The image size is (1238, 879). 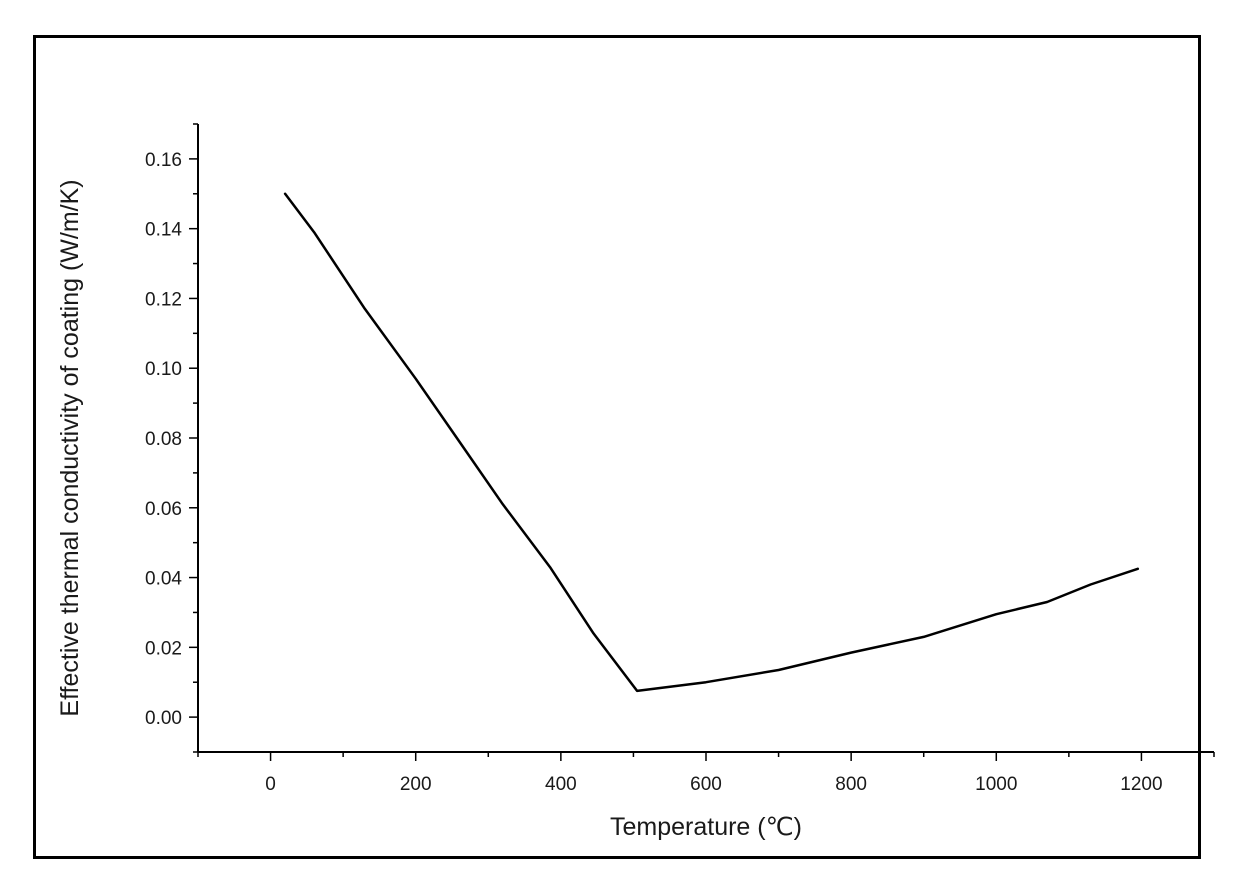 What do you see at coordinates (163, 579) in the screenshot?
I see `y-tick-label: 0.04` at bounding box center [163, 579].